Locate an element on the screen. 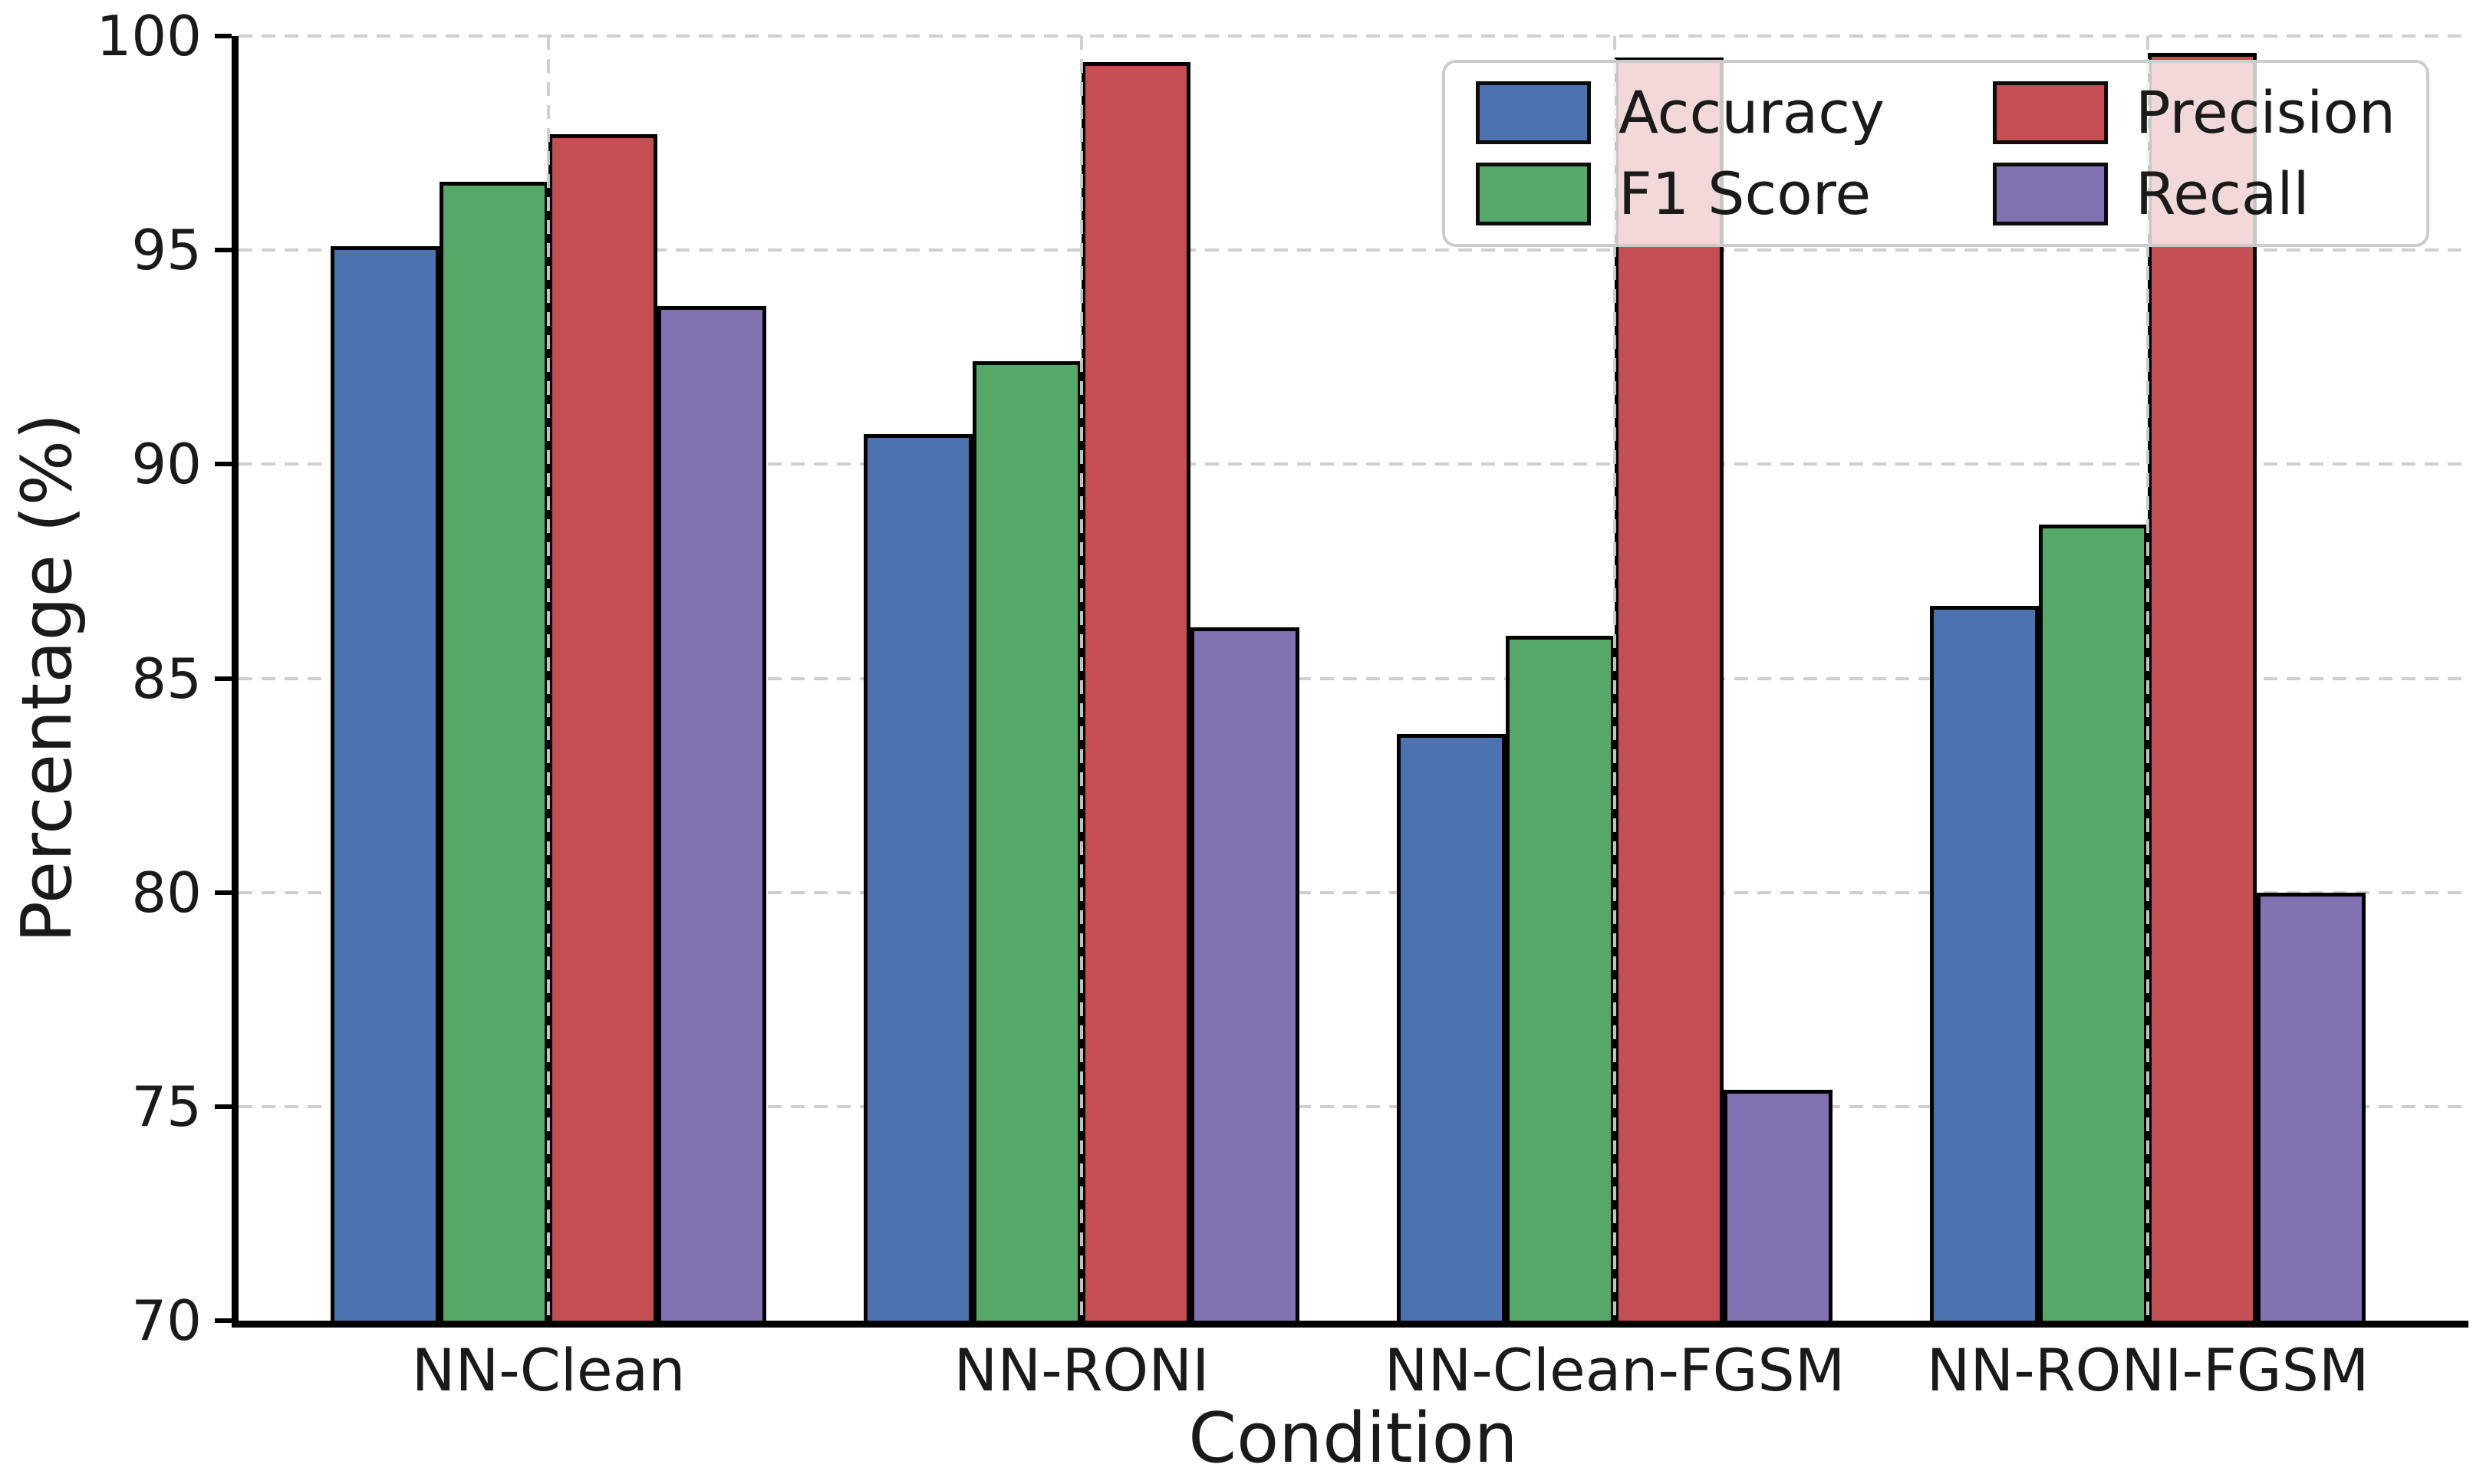 This screenshot has height=1484, width=2473. bar-precision-nn-roni-fgsm is located at coordinates (2202, 687).